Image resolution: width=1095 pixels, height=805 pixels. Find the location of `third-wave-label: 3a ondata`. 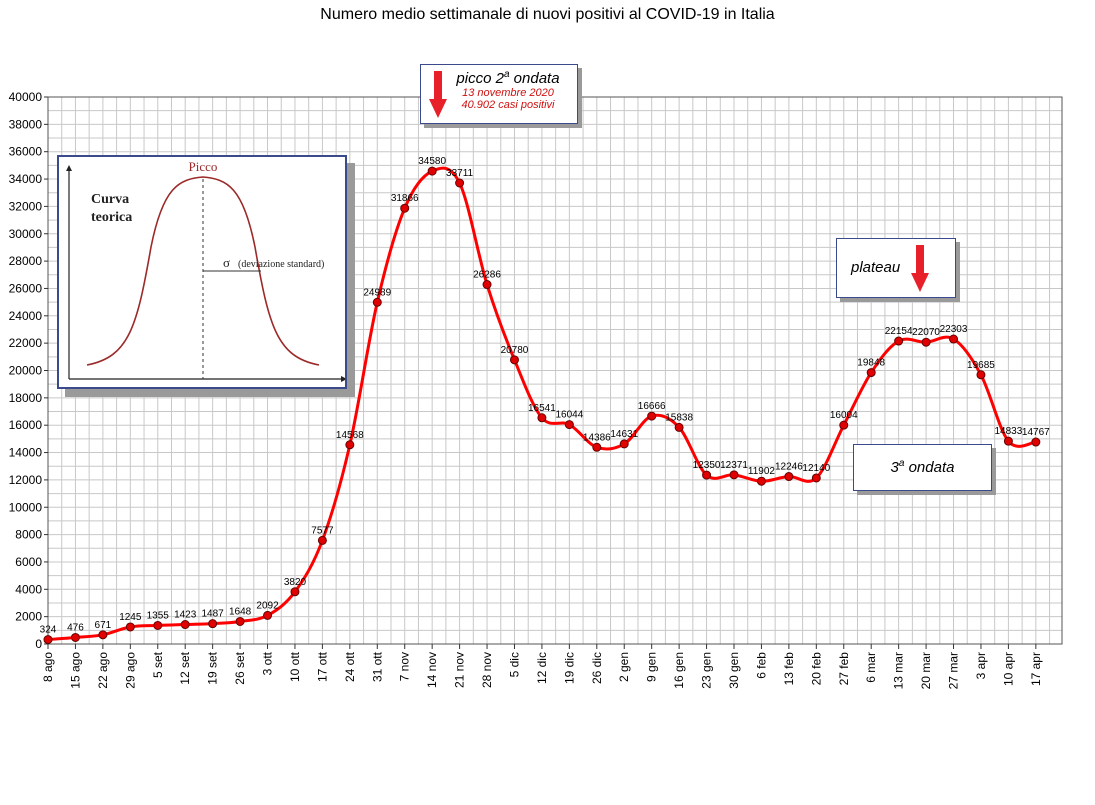

third-wave-label: 3a ondata is located at coordinates (922, 467).